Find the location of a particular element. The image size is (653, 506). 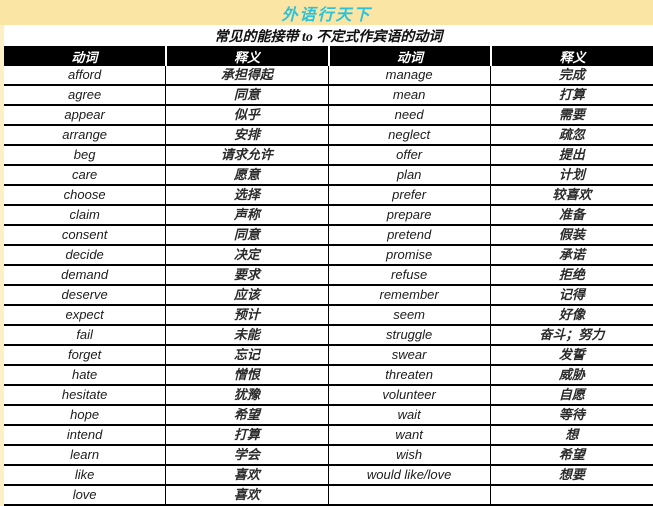

verb-cell: seem is located at coordinates (409, 316).